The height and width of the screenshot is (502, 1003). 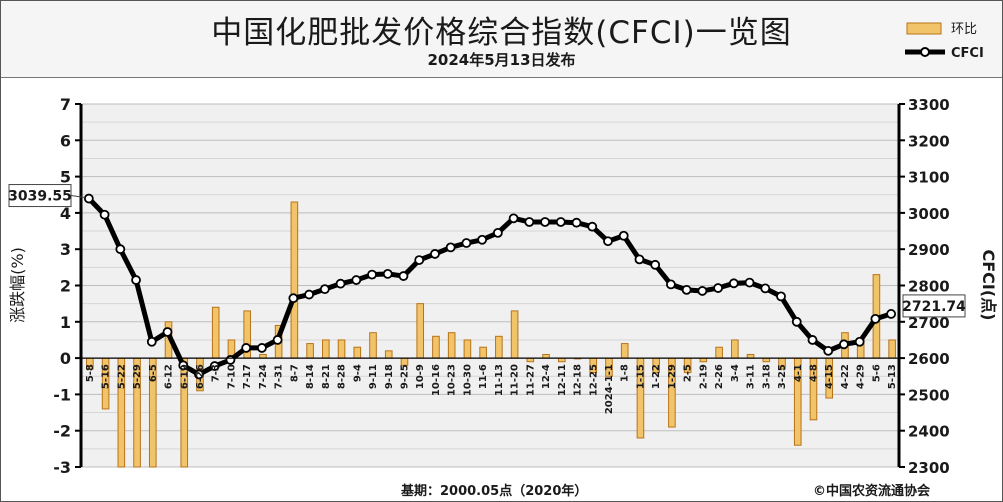 What do you see at coordinates (929, 105) in the screenshot?
I see `y-right-tick-label: 3300` at bounding box center [929, 105].